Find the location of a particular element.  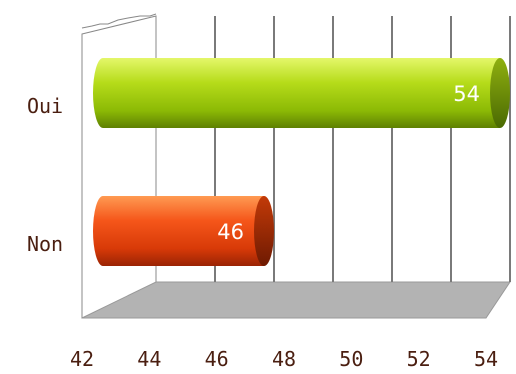

x-tick-label: 48 is located at coordinates (284, 359).